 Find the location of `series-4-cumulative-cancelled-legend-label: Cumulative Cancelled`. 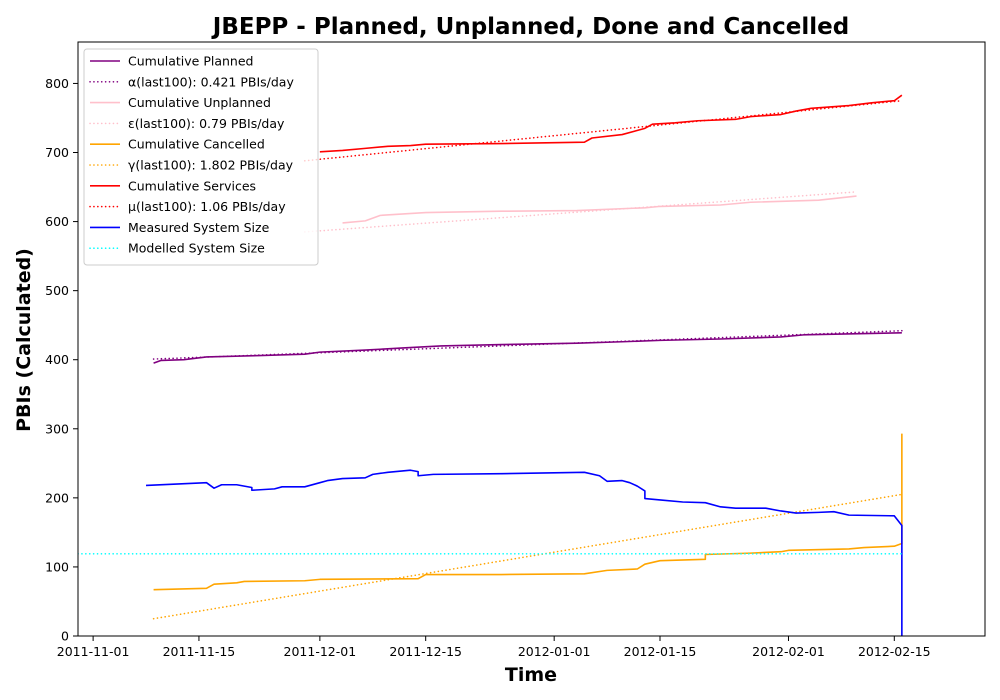

series-4-cumulative-cancelled-legend-label: Cumulative Cancelled is located at coordinates (196, 144).